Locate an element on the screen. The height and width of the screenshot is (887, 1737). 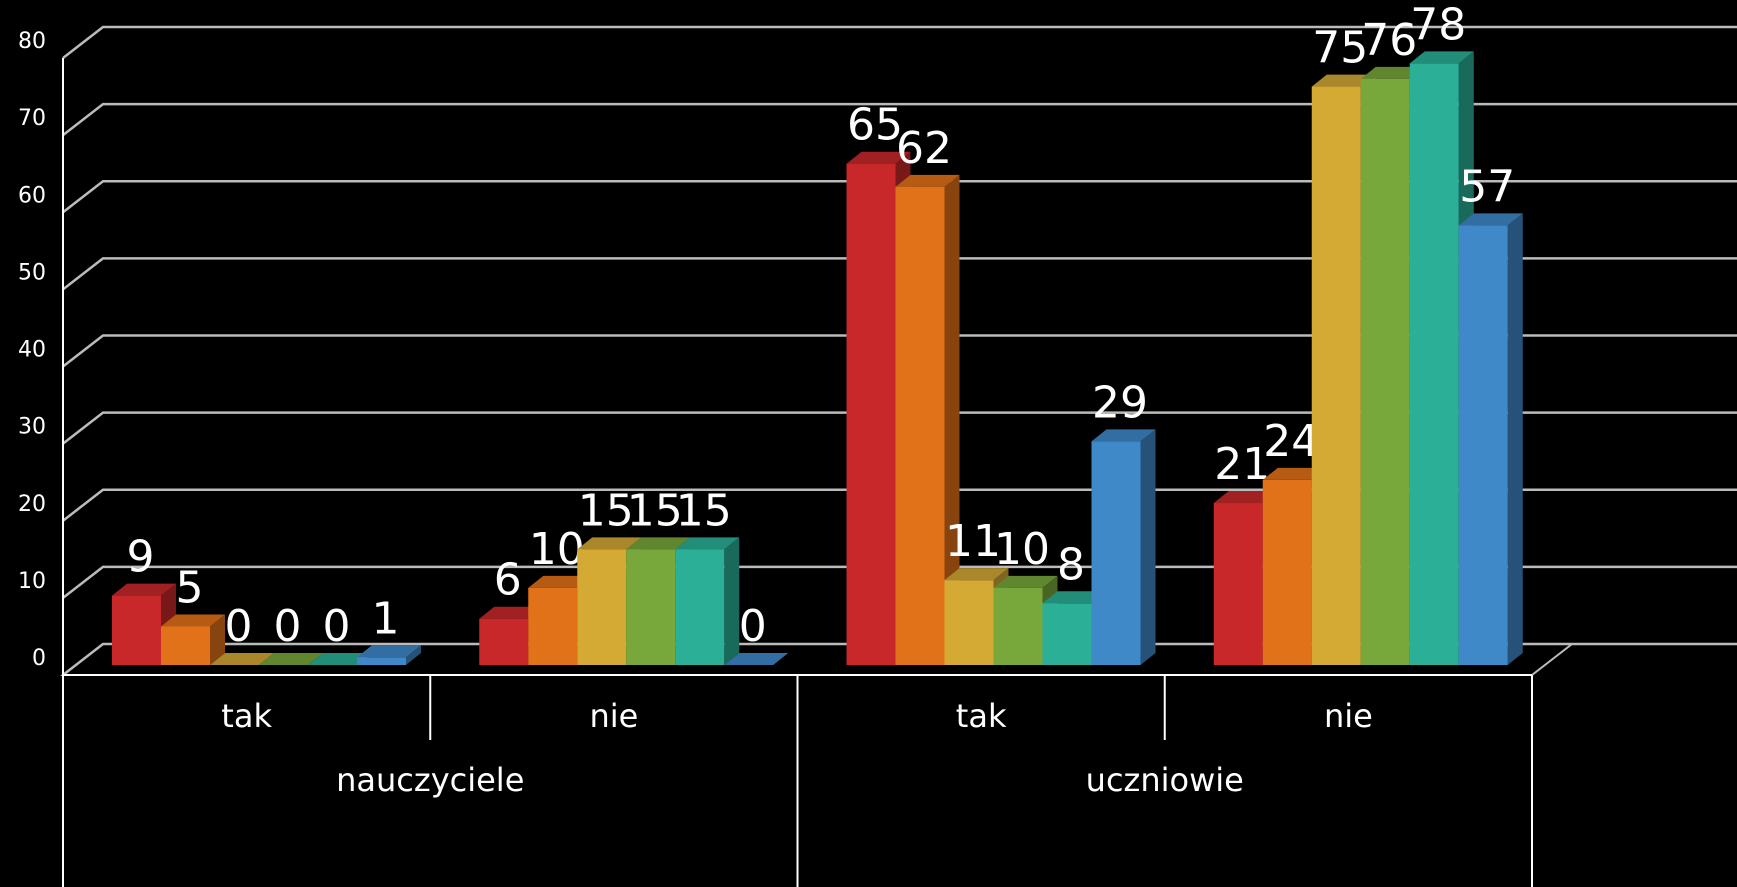
y-tick-label: 40 is located at coordinates (32, 350).